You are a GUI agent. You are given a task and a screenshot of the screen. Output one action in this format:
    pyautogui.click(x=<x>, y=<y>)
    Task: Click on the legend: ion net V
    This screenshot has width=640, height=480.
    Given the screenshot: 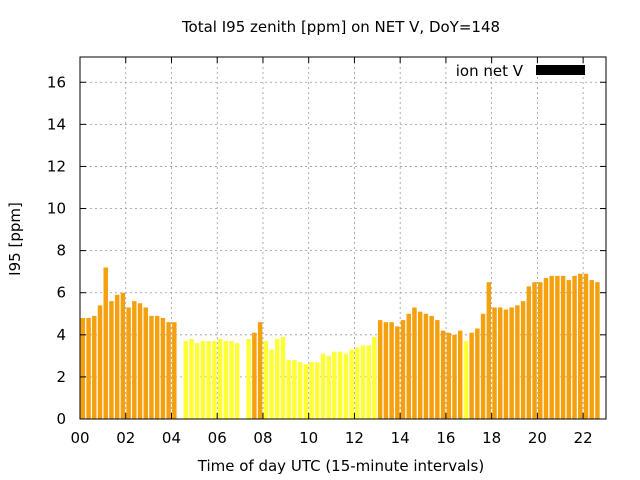 What is the action you would take?
    pyautogui.click(x=520, y=71)
    